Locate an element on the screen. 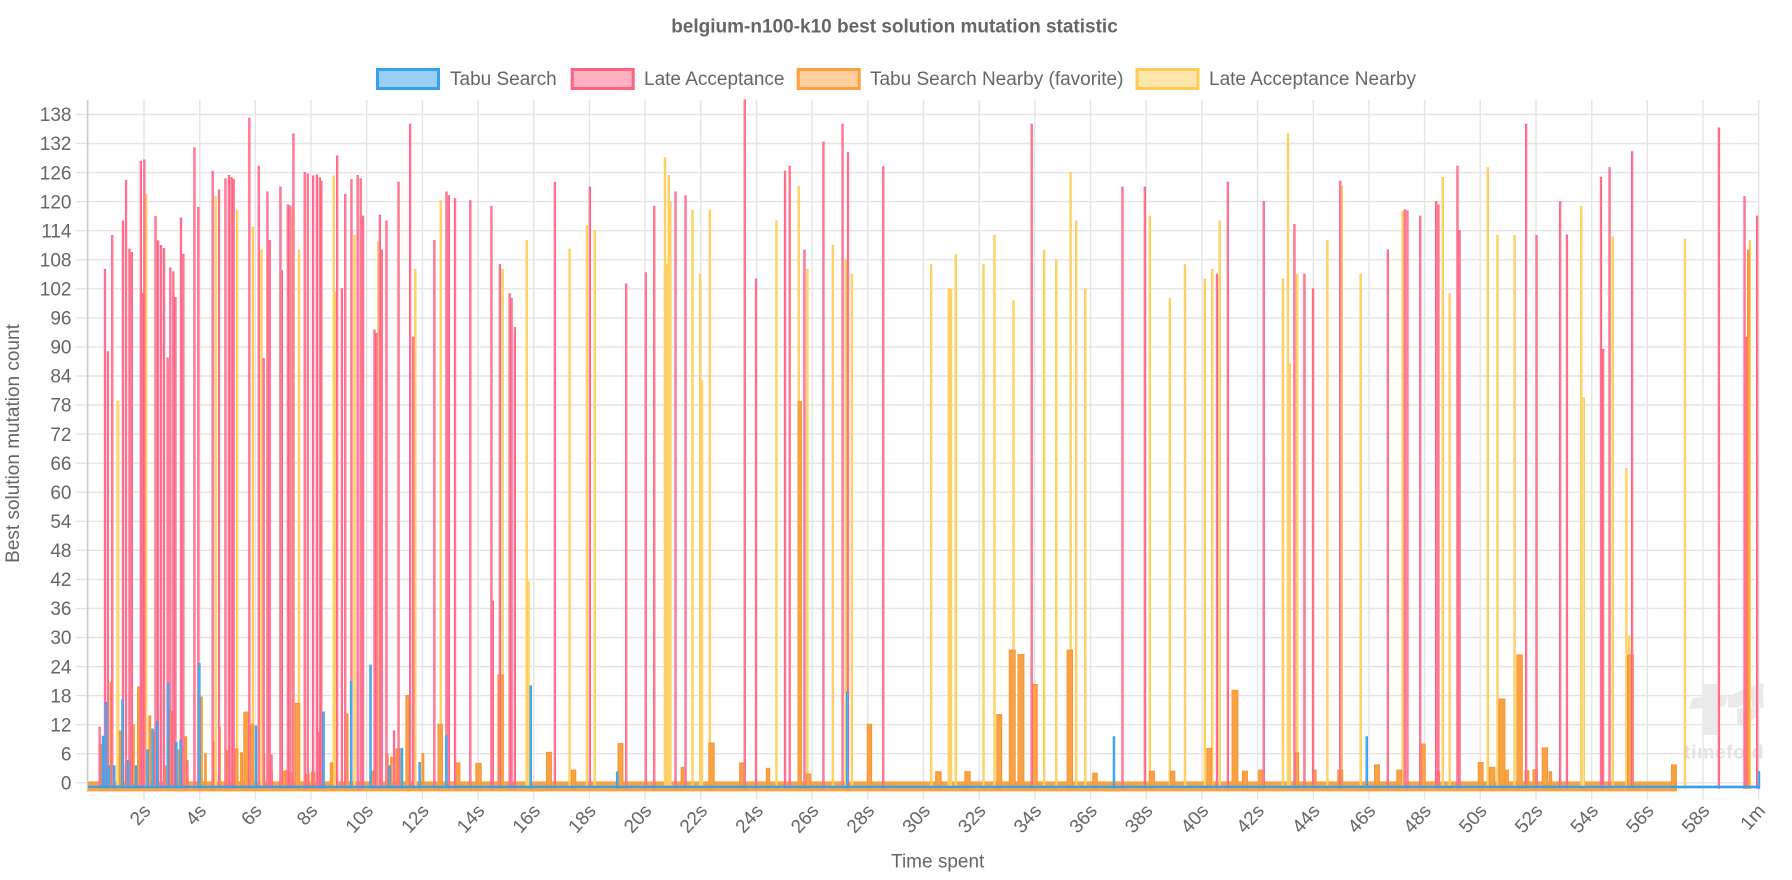  svg-text: 18 is located at coordinates (60, 696).